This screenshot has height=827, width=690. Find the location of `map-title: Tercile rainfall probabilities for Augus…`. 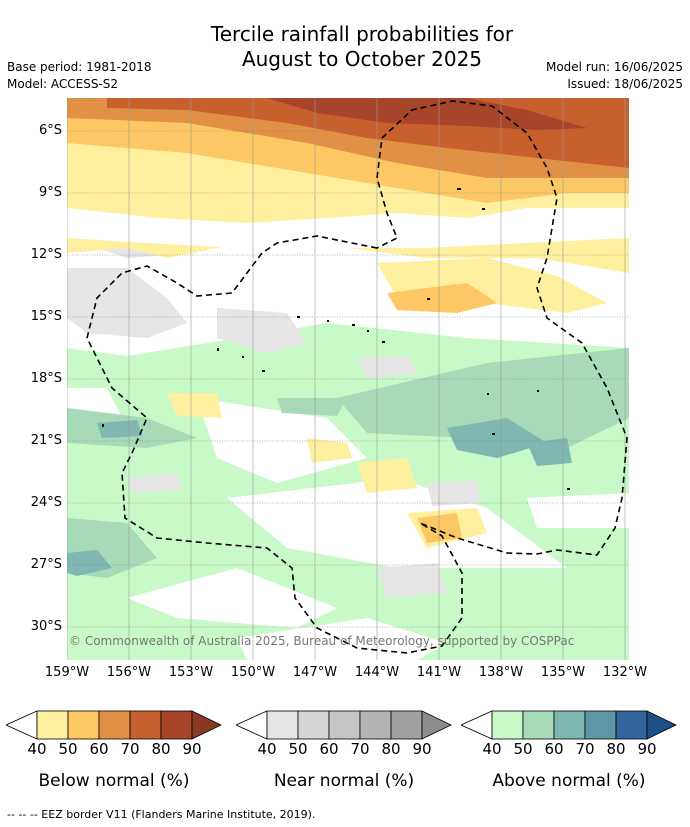

map-title: Tercile rainfall probabilities for Augus… is located at coordinates (362, 47).